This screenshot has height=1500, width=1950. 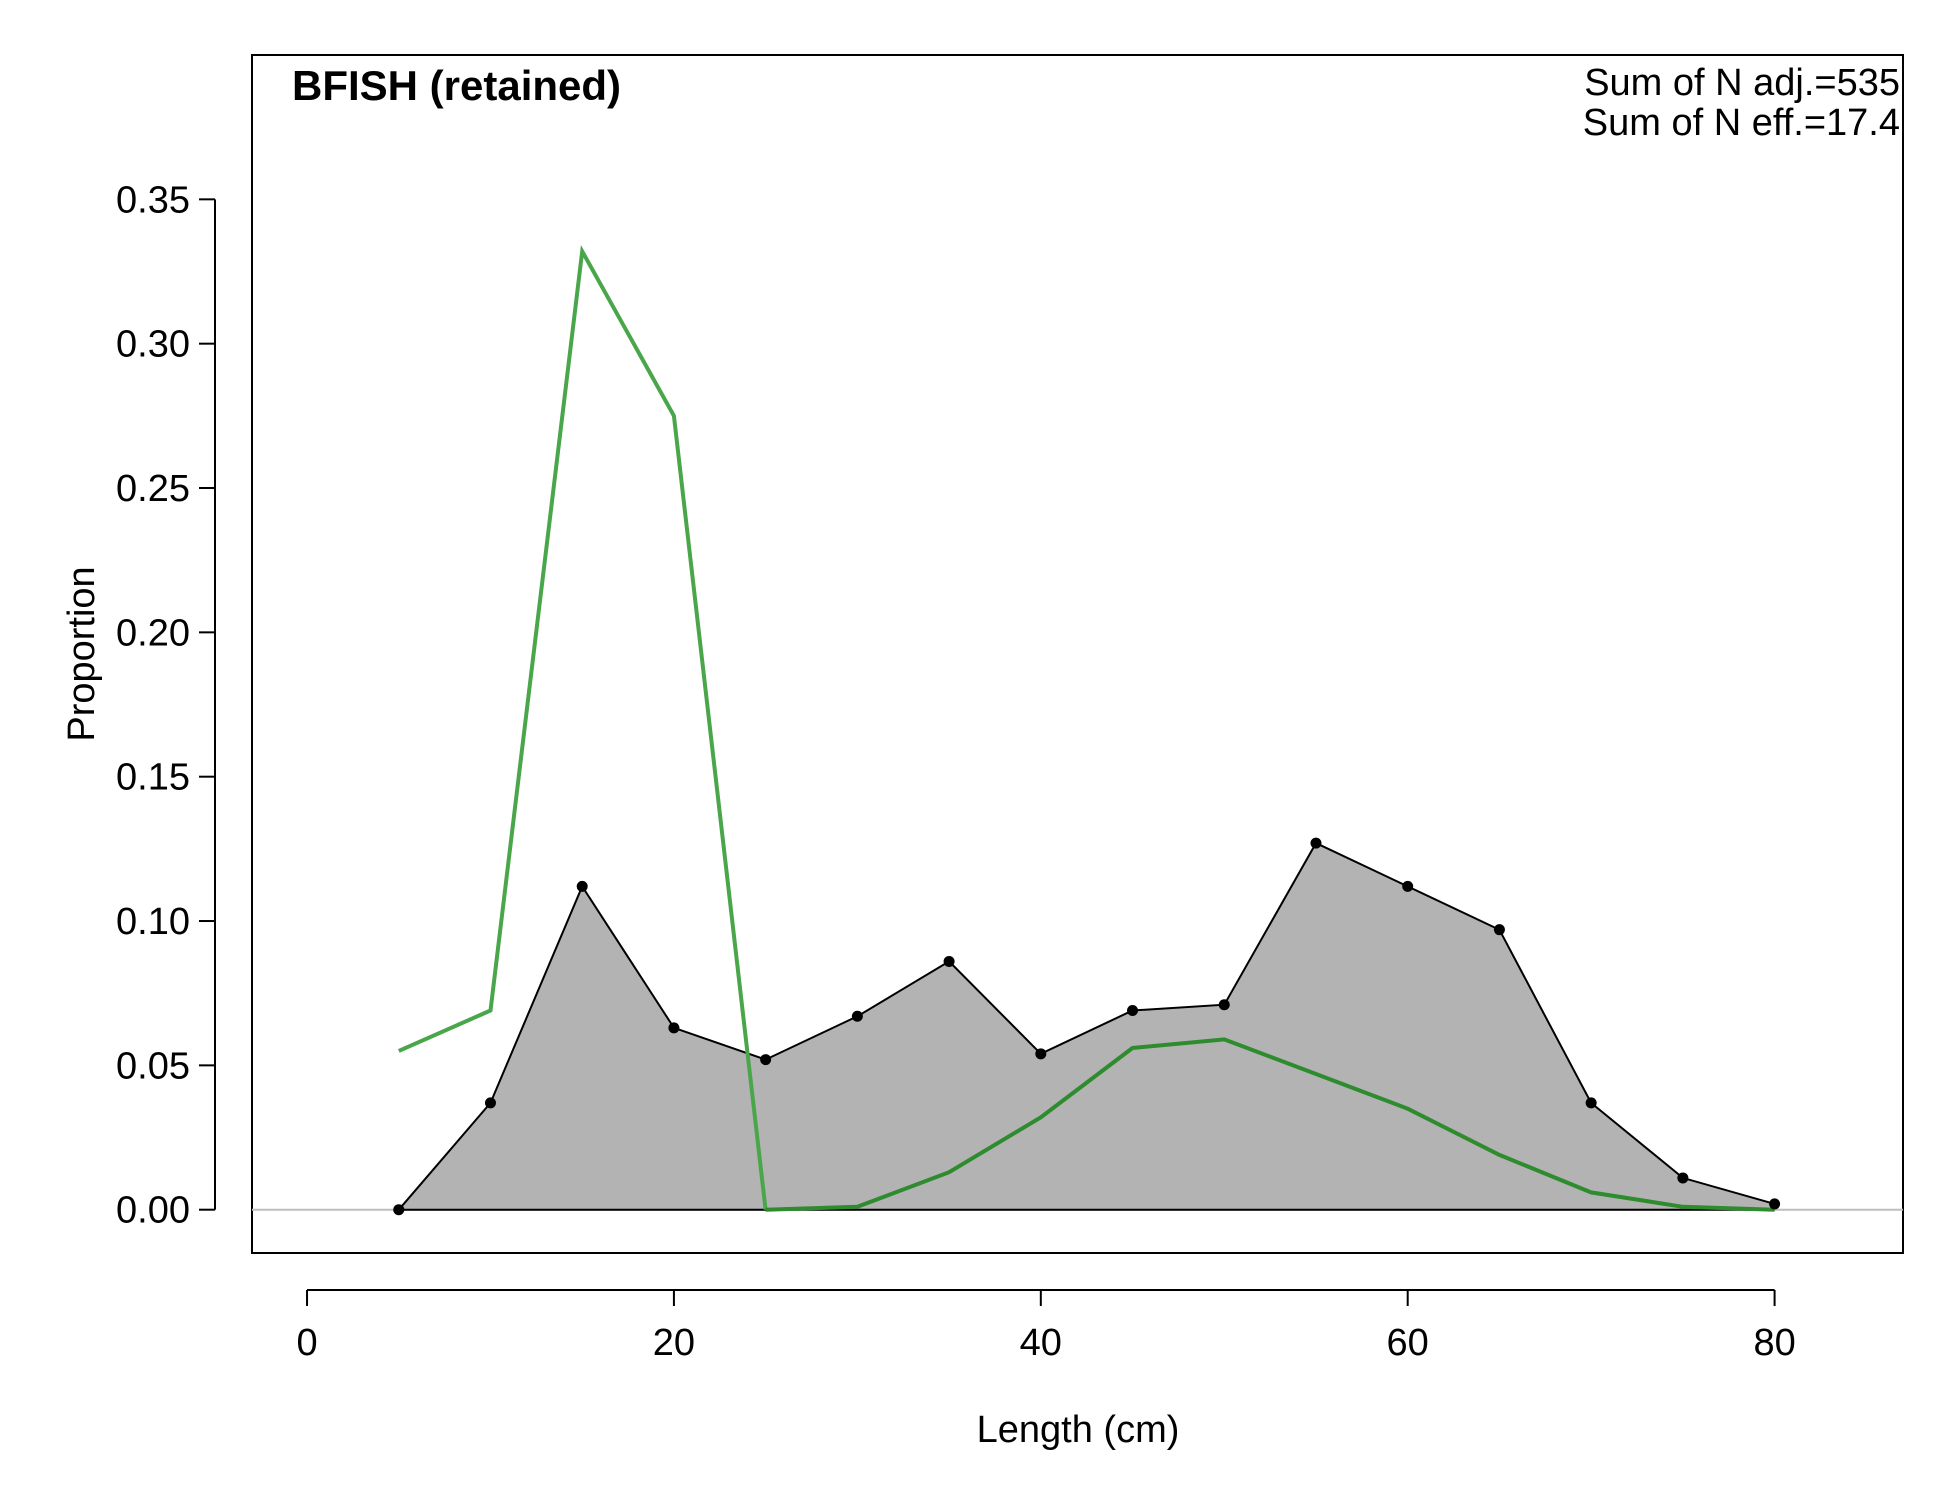 I want to click on x-tick-label-20: 20, so click(x=674, y=1343).